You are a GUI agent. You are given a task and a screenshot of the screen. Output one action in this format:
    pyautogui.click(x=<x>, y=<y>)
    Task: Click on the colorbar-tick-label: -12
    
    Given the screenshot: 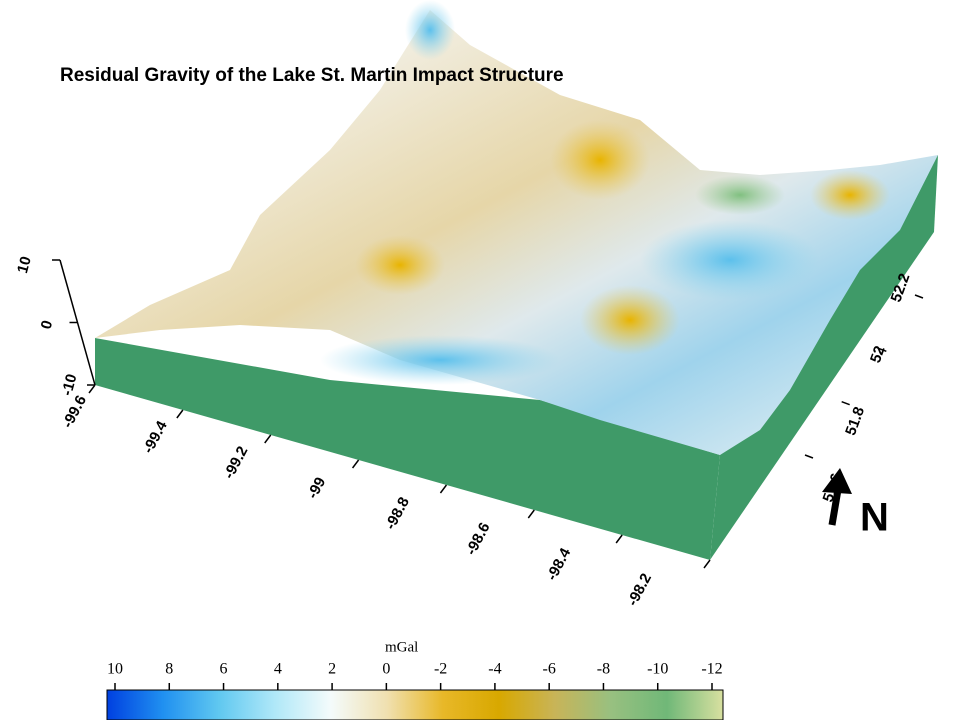 What is the action you would take?
    pyautogui.click(x=711, y=669)
    